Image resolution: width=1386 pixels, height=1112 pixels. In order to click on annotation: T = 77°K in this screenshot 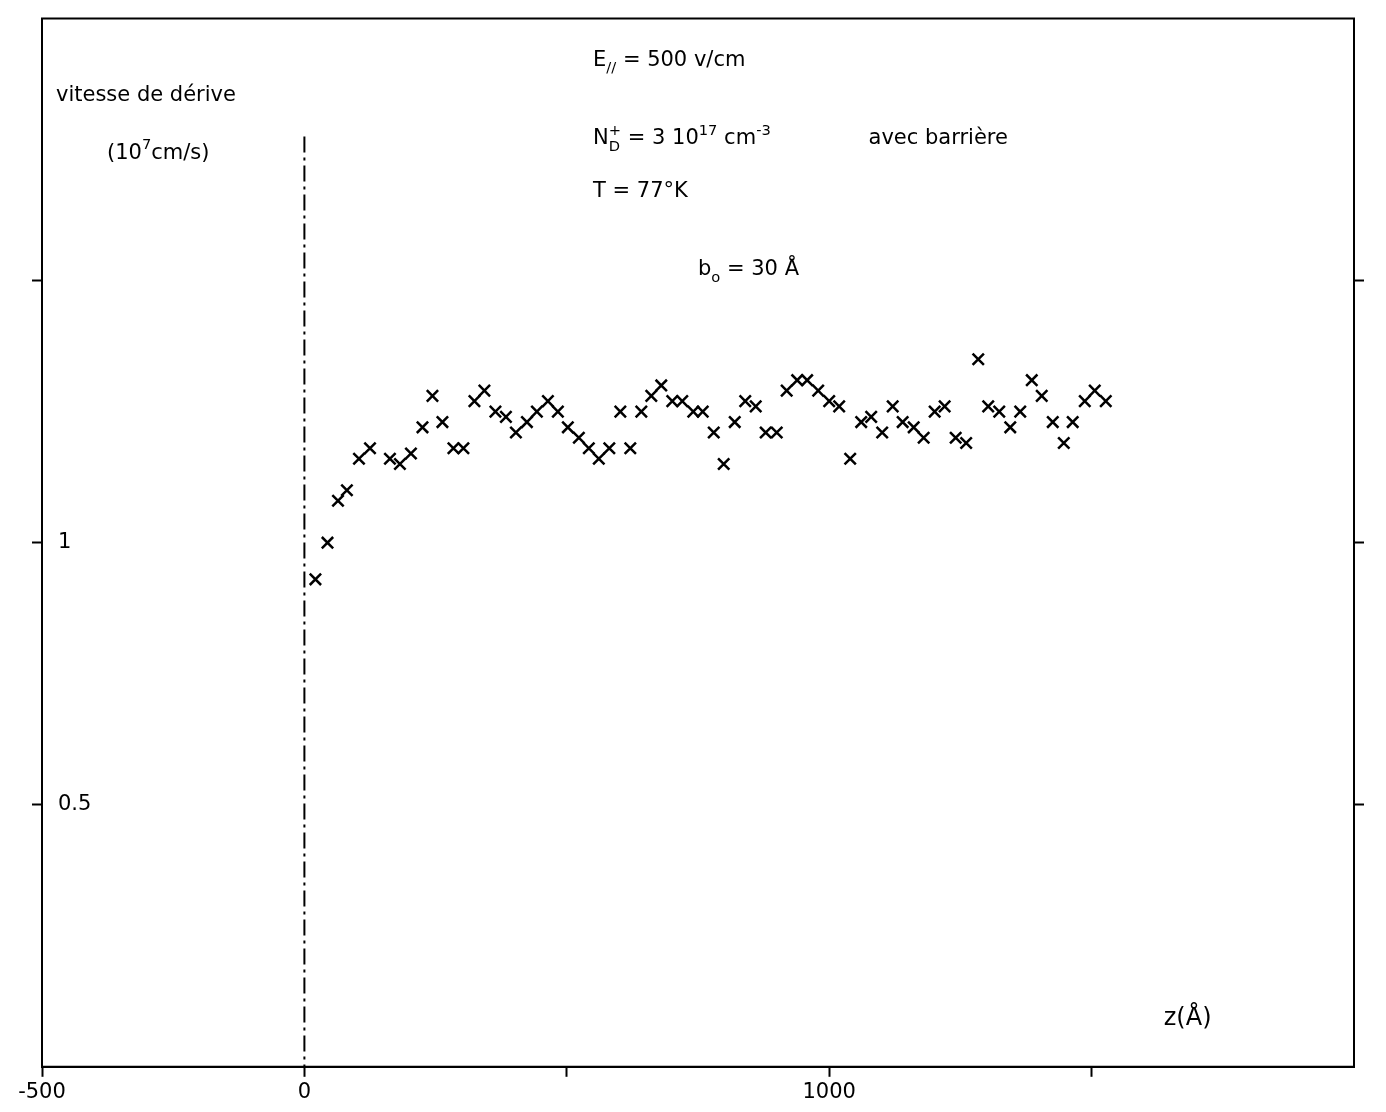, I will do `click(641, 189)`.